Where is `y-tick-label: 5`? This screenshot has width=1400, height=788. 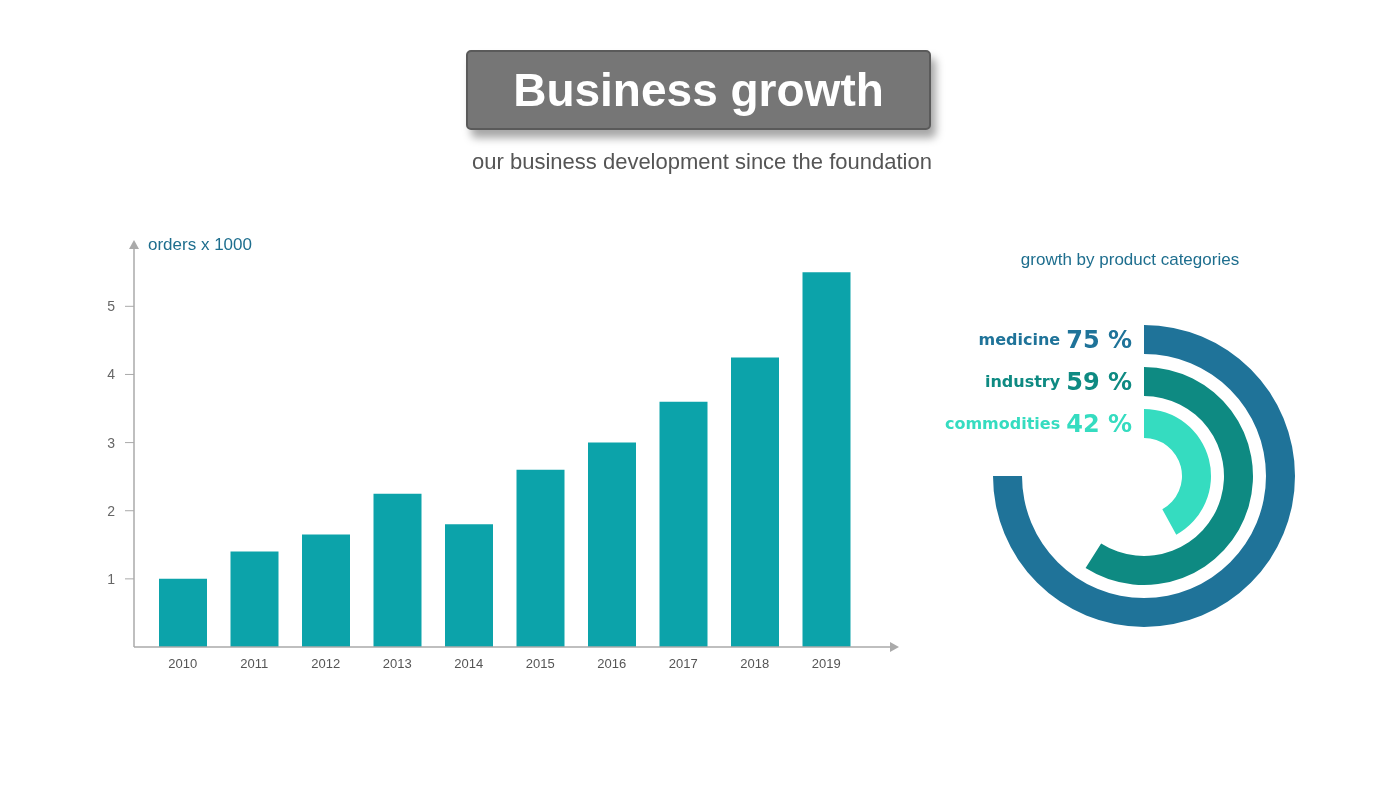
y-tick-label: 5 is located at coordinates (111, 306).